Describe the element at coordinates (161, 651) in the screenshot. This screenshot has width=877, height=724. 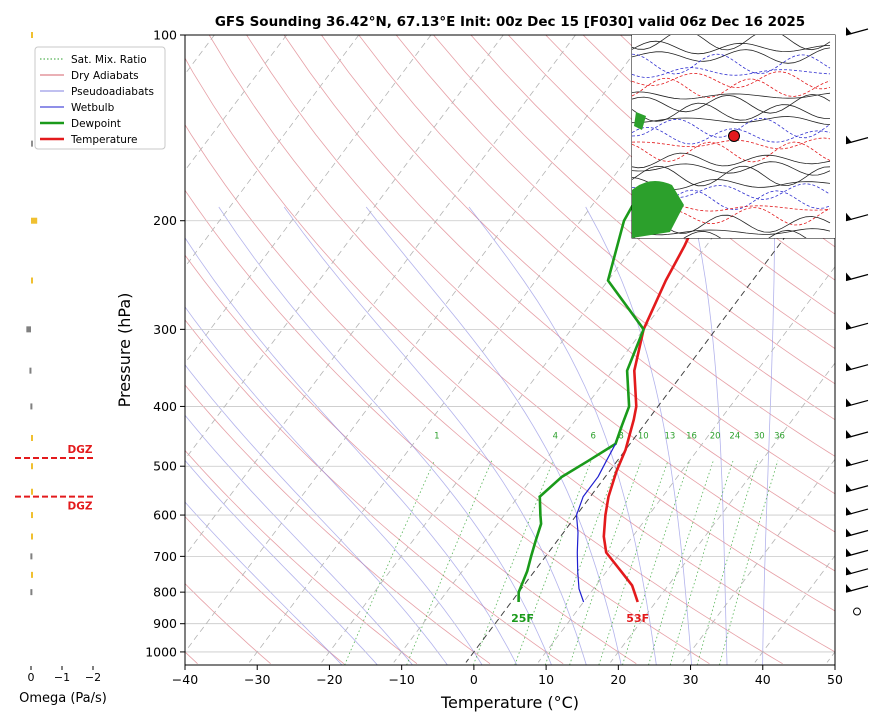
I see `y-tick-label: 1000` at that location.